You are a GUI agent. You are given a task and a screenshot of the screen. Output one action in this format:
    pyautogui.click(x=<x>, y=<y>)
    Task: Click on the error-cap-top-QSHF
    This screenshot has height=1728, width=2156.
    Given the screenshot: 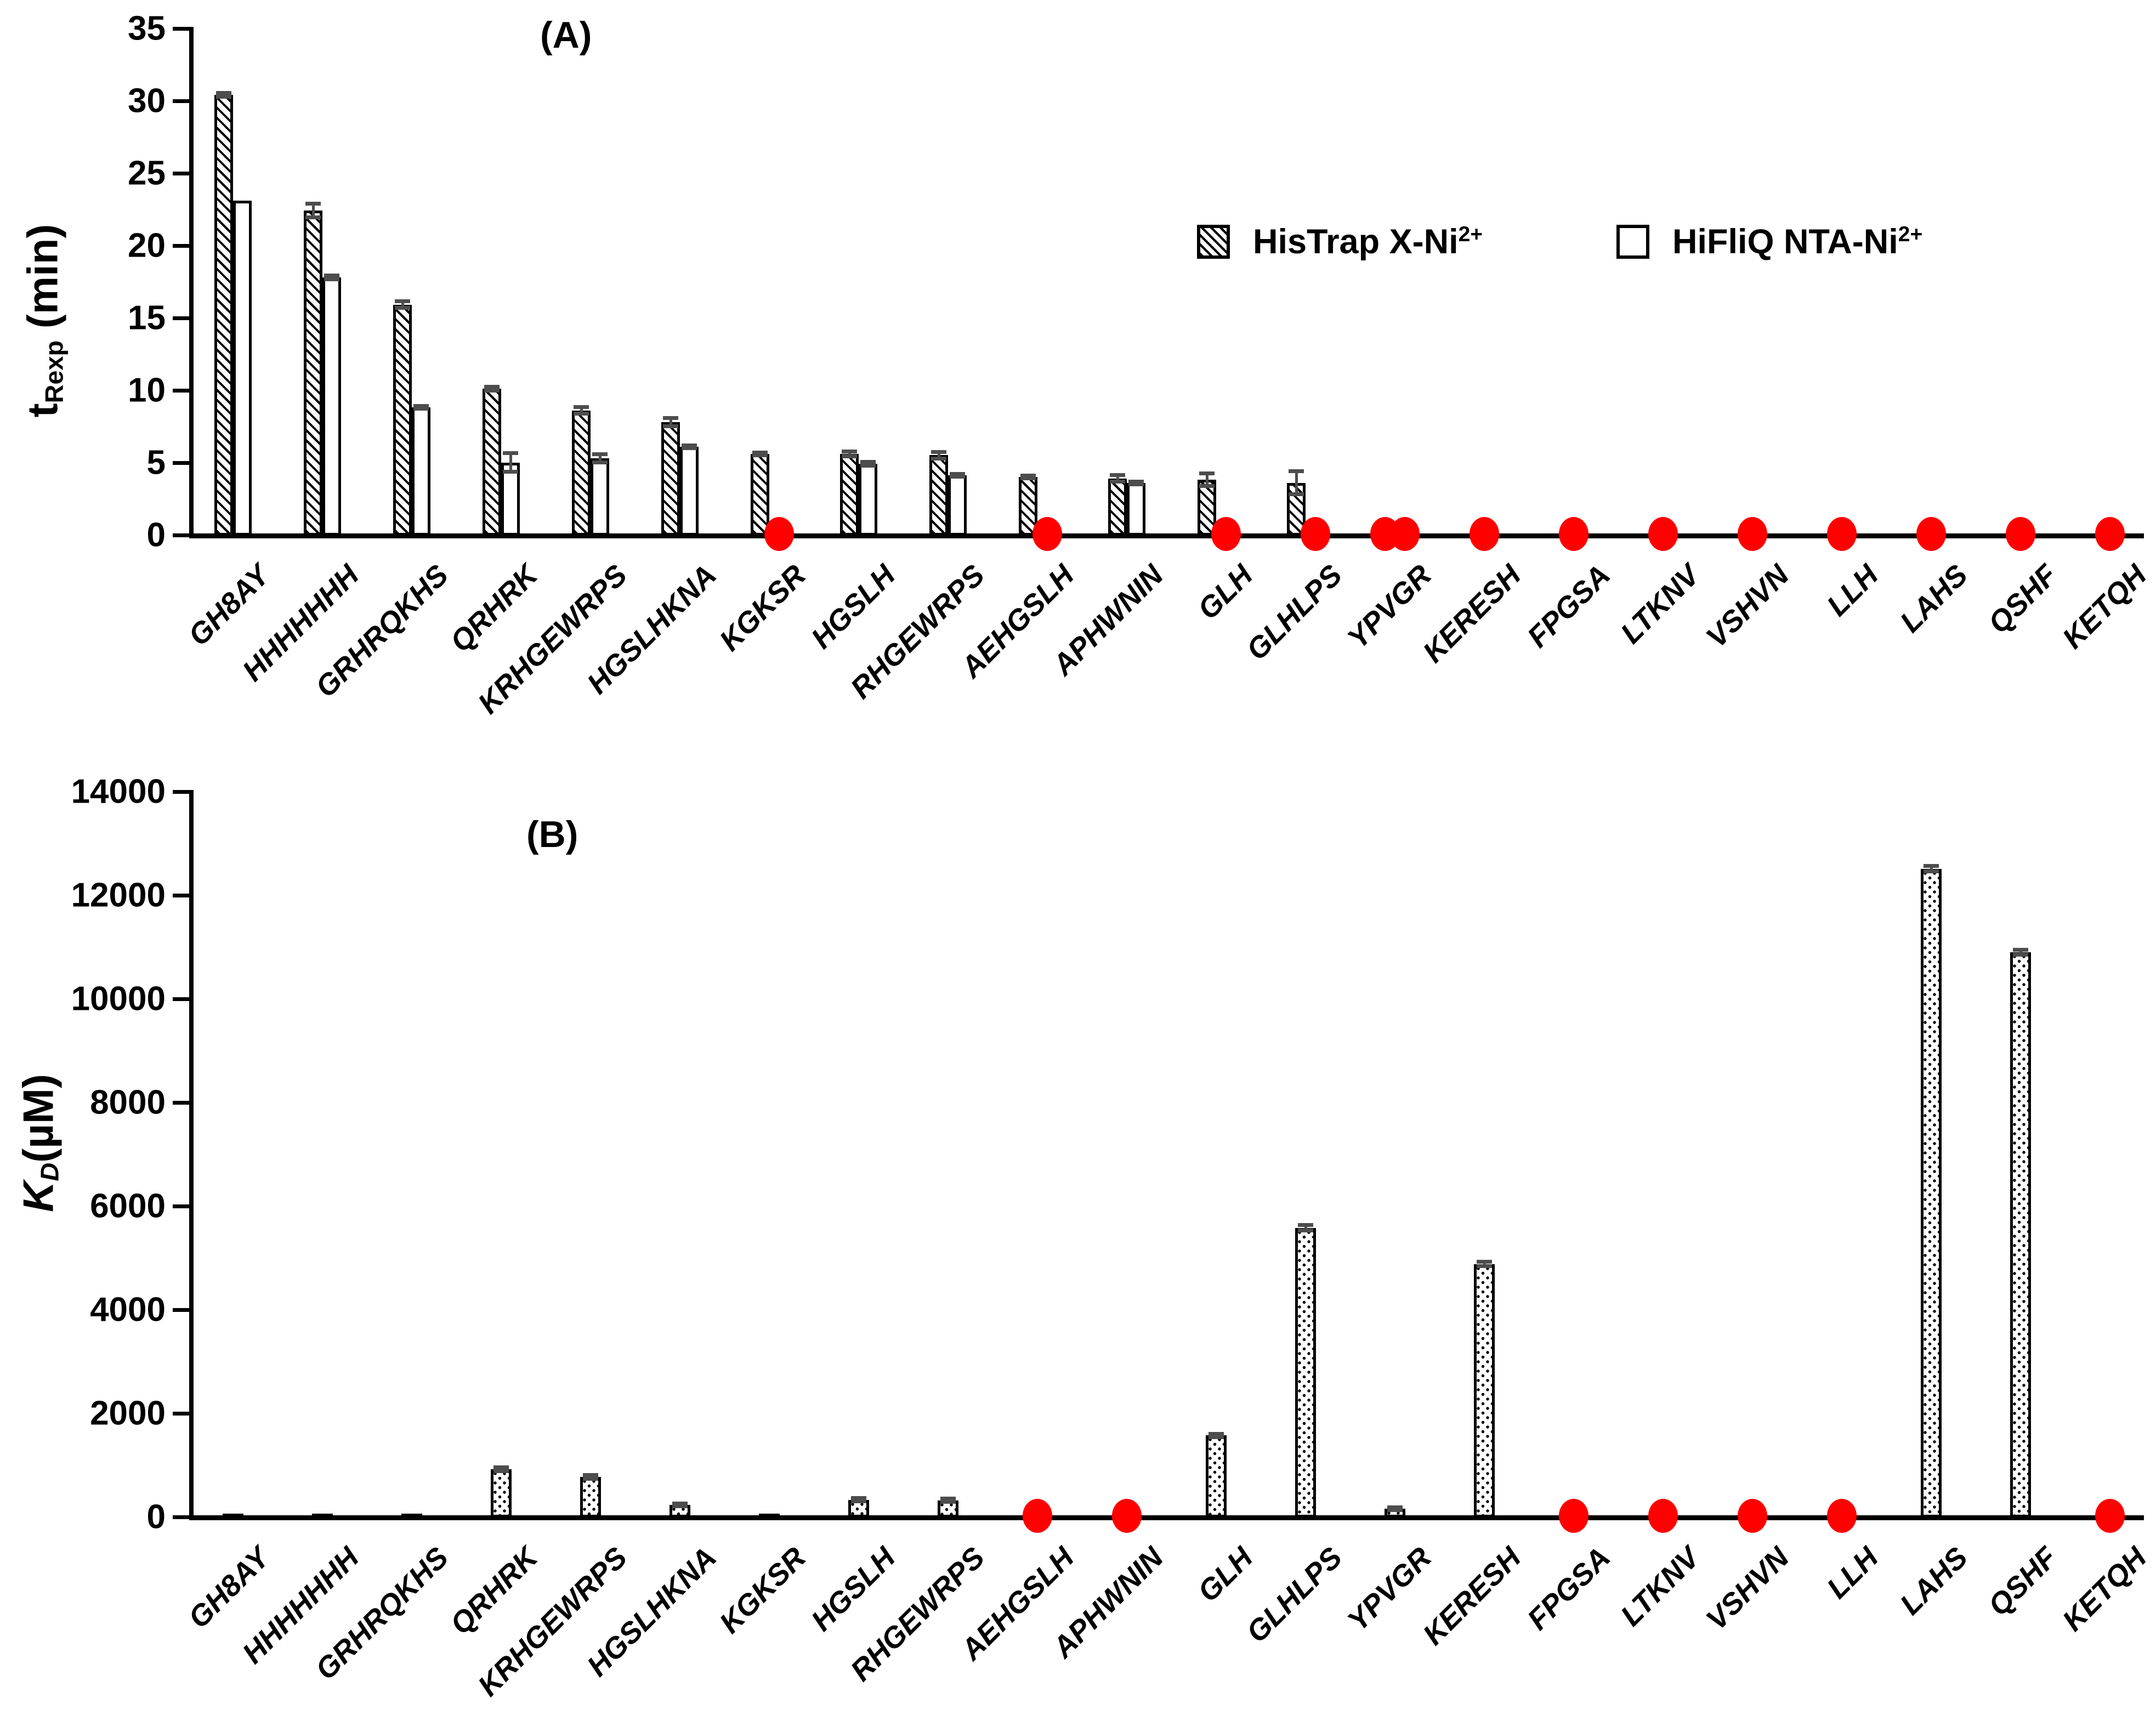 What is the action you would take?
    pyautogui.click(x=2020, y=950)
    